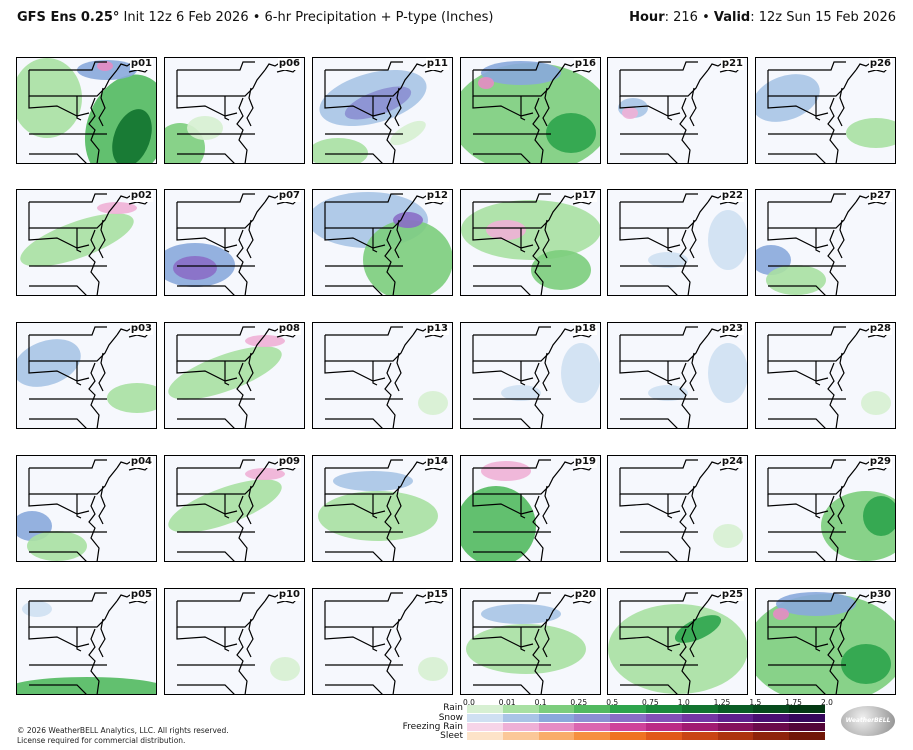  Describe the element at coordinates (880, 595) in the screenshot. I see `member-label: p30` at that location.